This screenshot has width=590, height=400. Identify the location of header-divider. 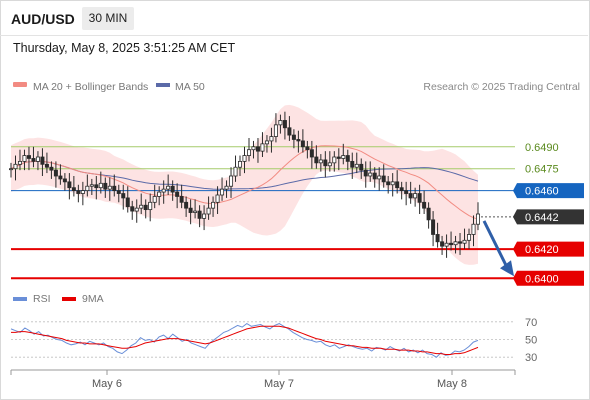
(294, 35).